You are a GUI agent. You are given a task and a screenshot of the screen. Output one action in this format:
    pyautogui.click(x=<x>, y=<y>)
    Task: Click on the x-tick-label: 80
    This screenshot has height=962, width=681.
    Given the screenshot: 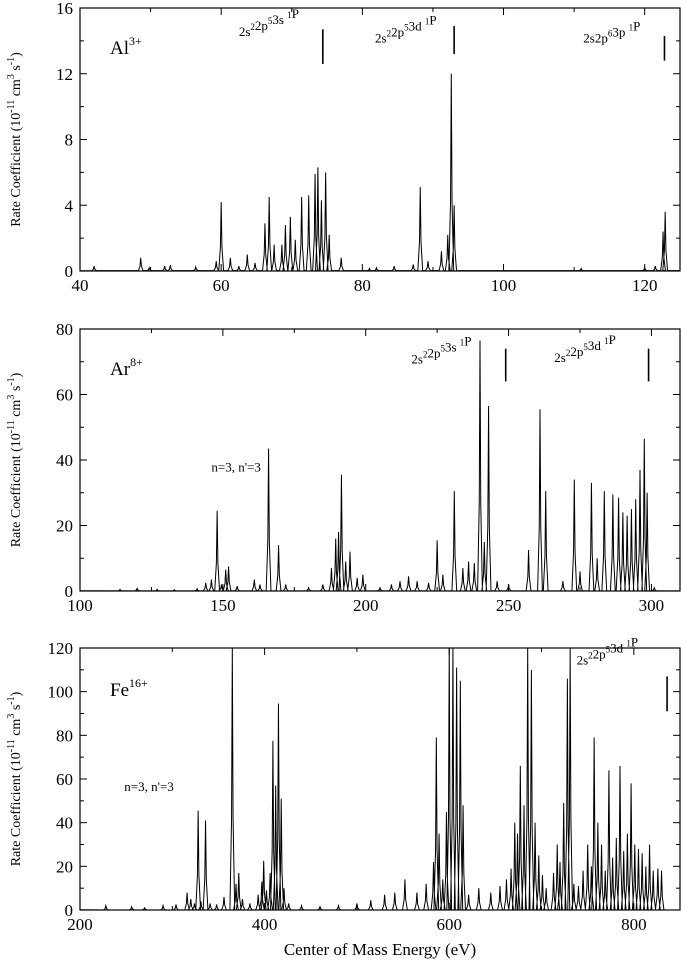 What is the action you would take?
    pyautogui.click(x=362, y=285)
    